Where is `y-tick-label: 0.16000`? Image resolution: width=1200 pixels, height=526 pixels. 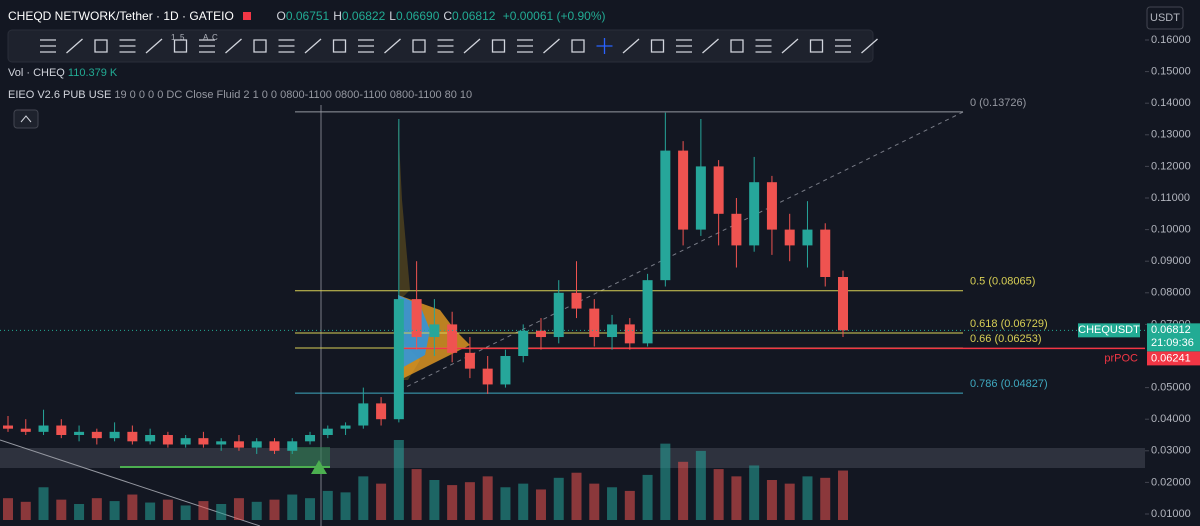 y-tick-label: 0.16000 is located at coordinates (1171, 40).